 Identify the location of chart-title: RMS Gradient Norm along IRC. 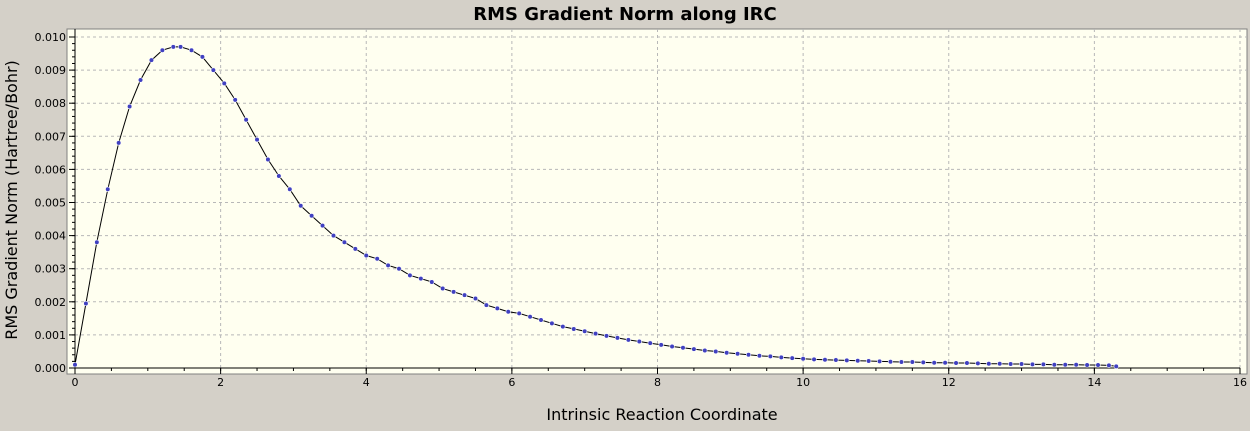
(625, 14).